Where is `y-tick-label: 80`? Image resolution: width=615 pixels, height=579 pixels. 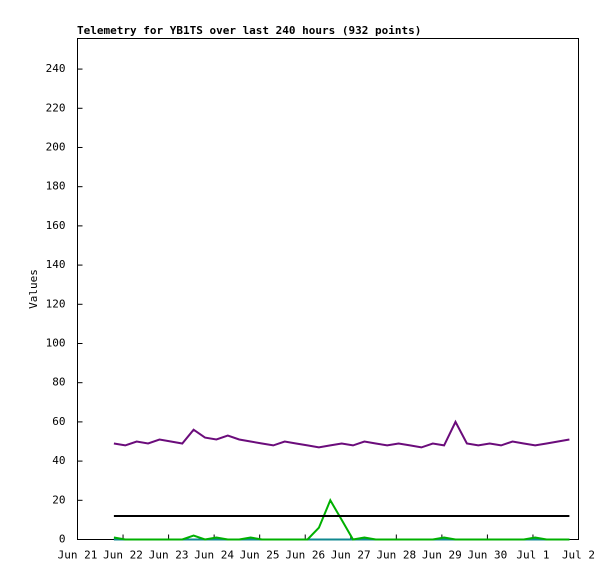 y-tick-label: 80 is located at coordinates (58, 382).